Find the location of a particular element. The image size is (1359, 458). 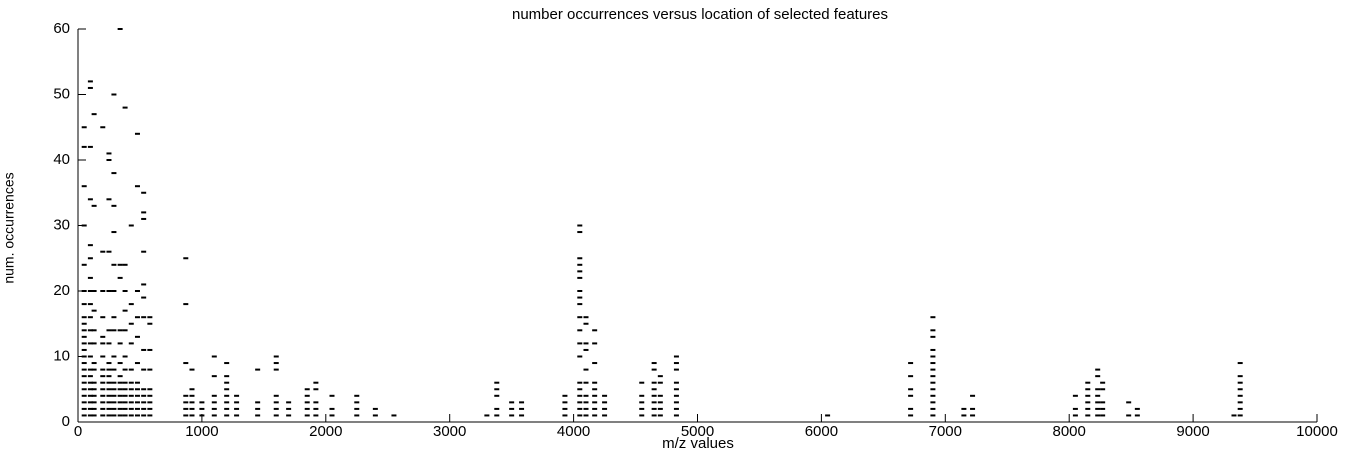

x-tick-label: 3000 is located at coordinates (449, 431).